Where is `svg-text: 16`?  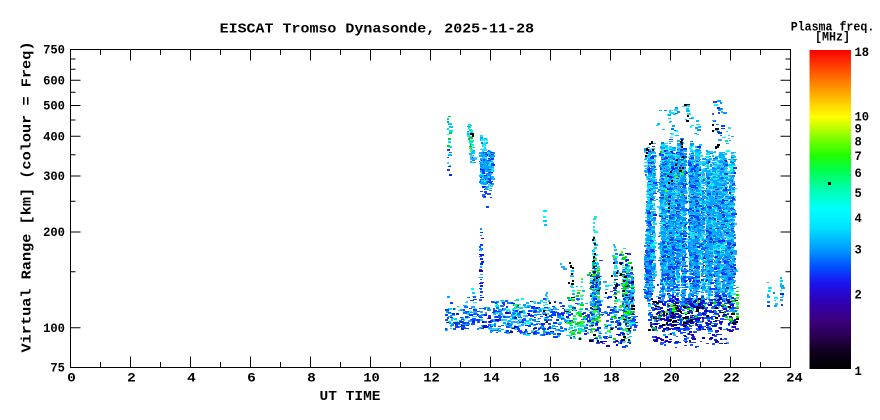 svg-text: 16 is located at coordinates (551, 379).